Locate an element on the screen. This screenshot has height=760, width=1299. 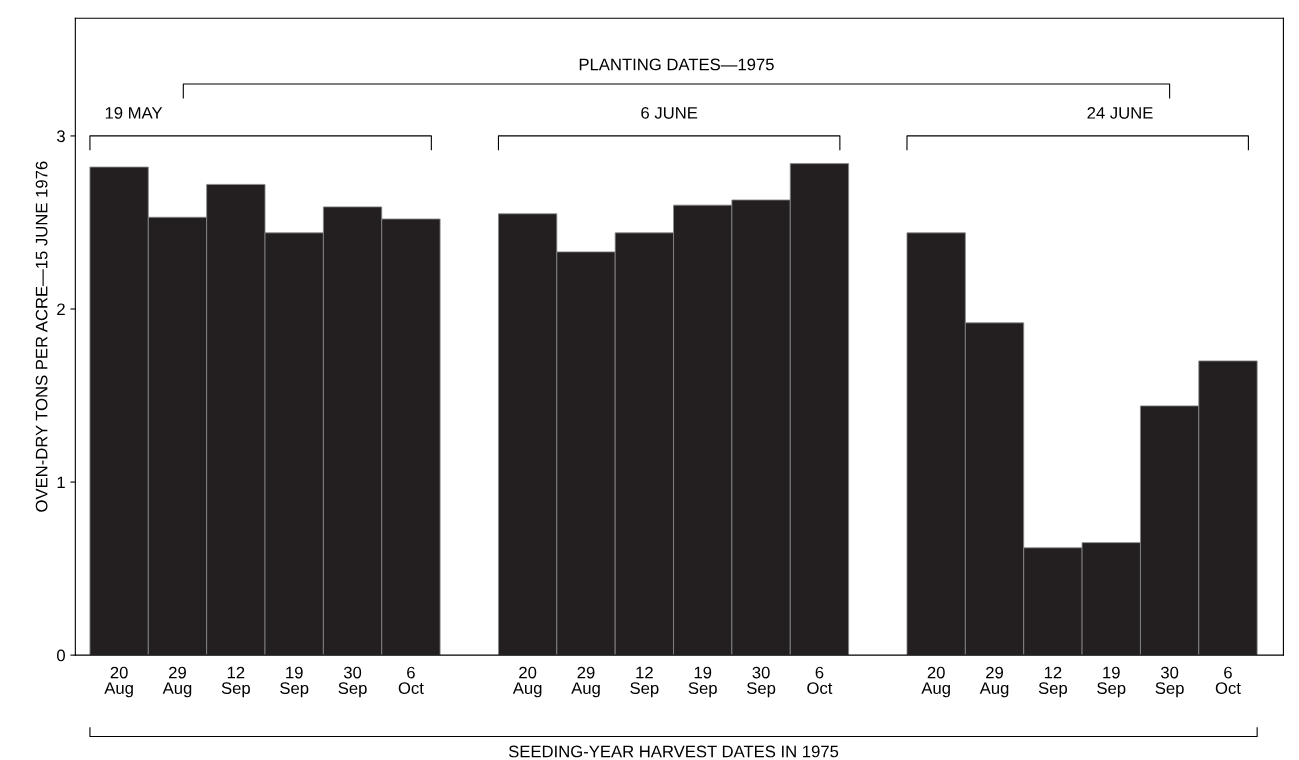
x-axis-title: SEEDING-YEAR HARVEST DATES IN 1975 is located at coordinates (673, 751).